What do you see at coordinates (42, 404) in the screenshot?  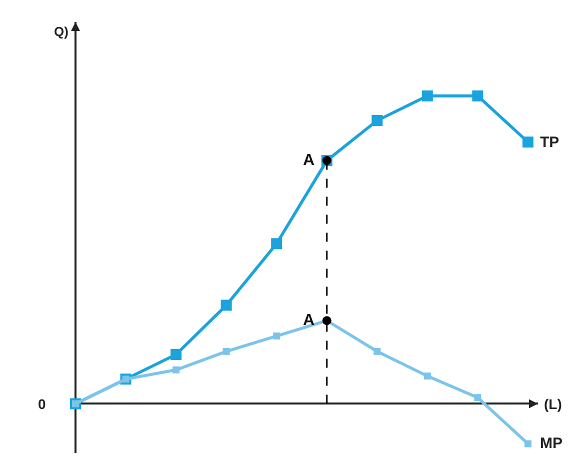 I see `text: 0` at bounding box center [42, 404].